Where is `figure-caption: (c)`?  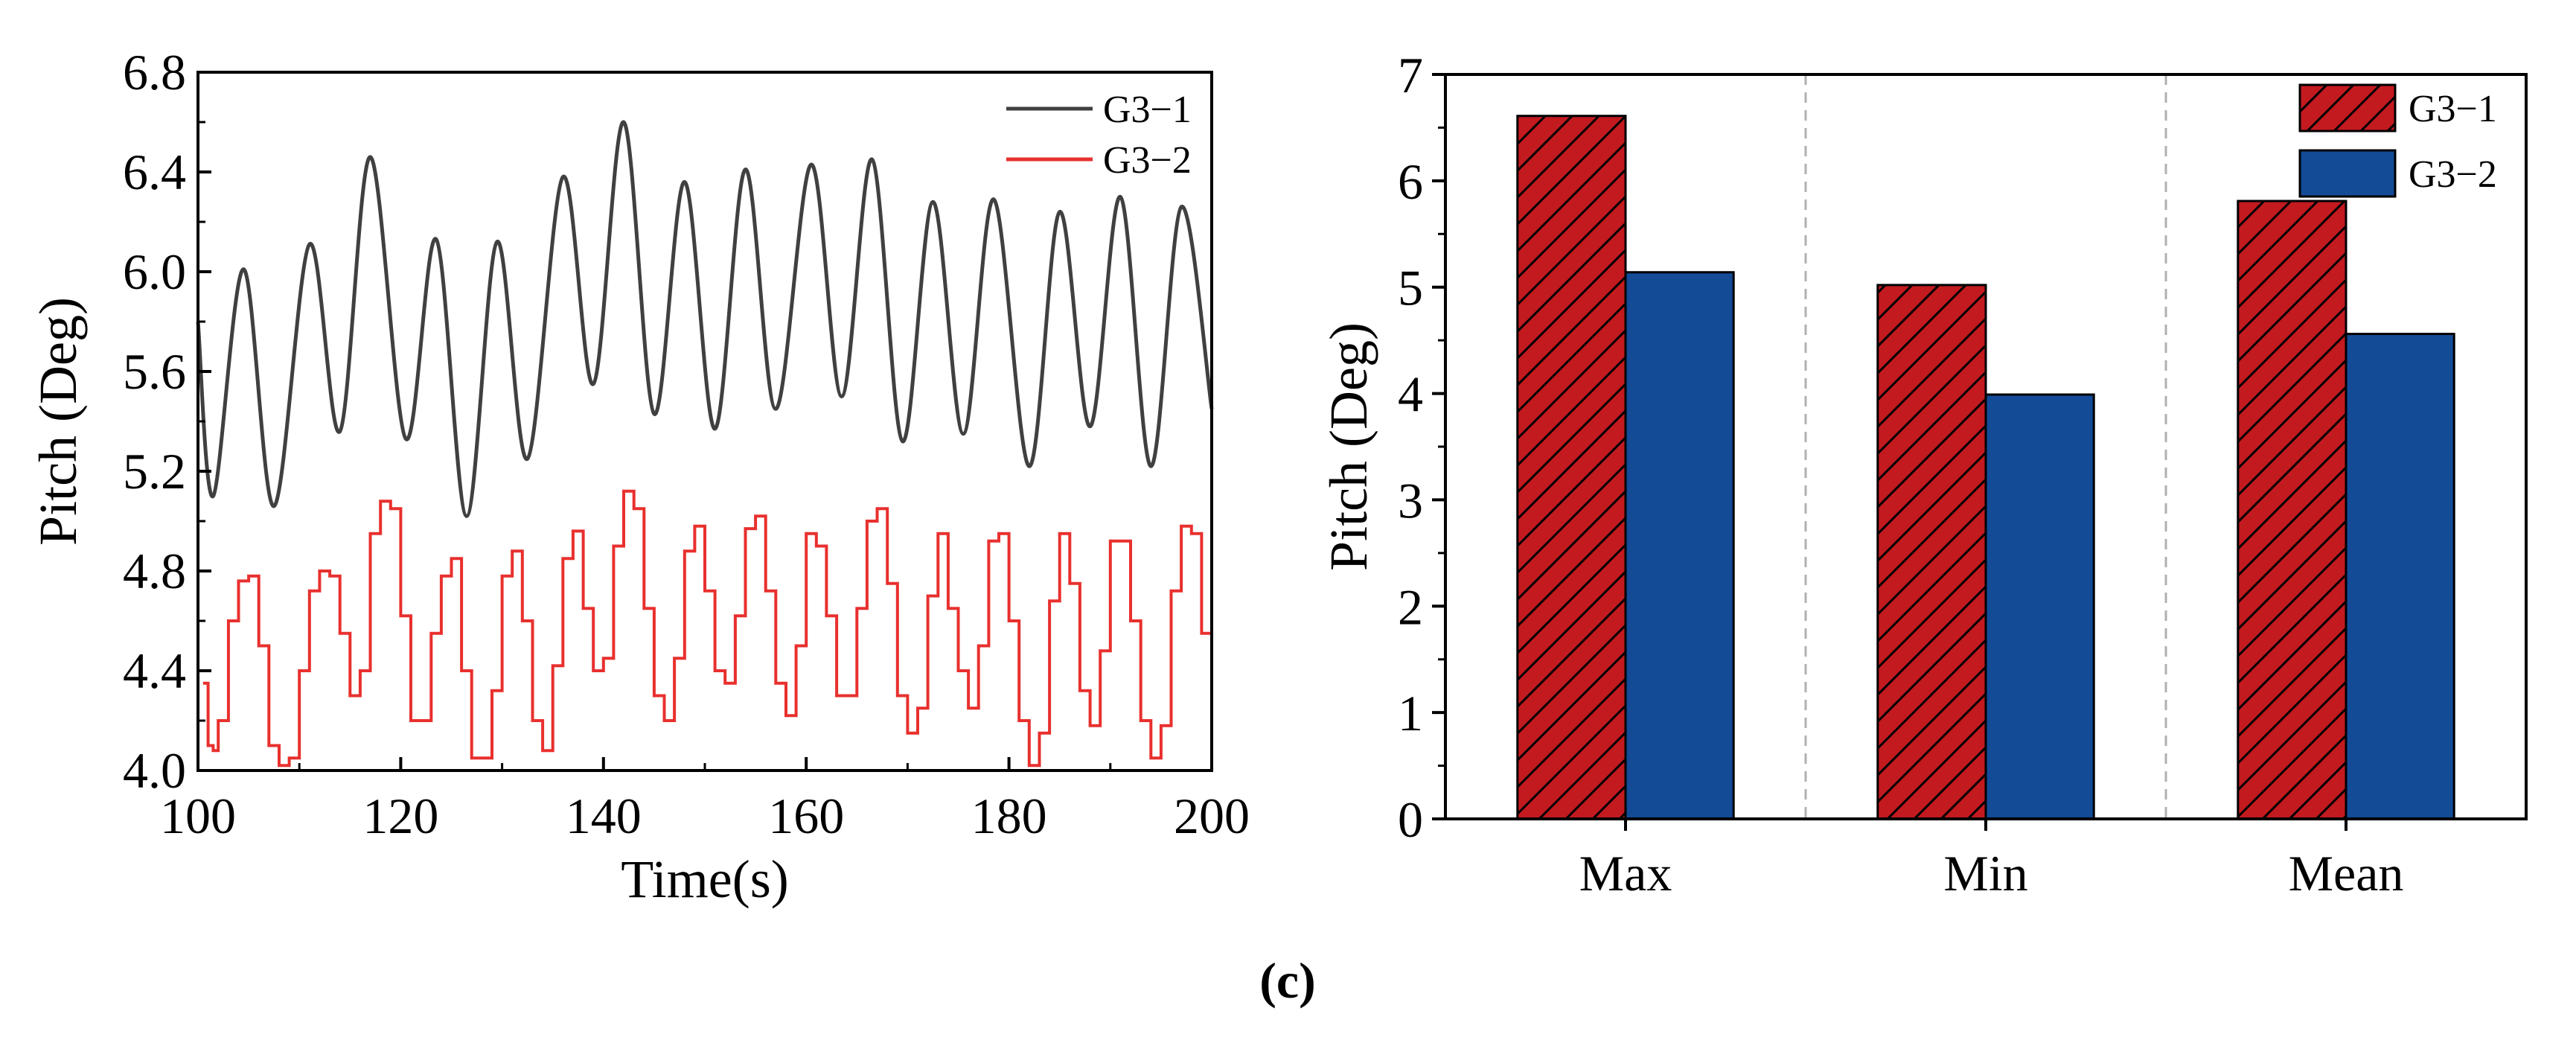 figure-caption: (c) is located at coordinates (1287, 980).